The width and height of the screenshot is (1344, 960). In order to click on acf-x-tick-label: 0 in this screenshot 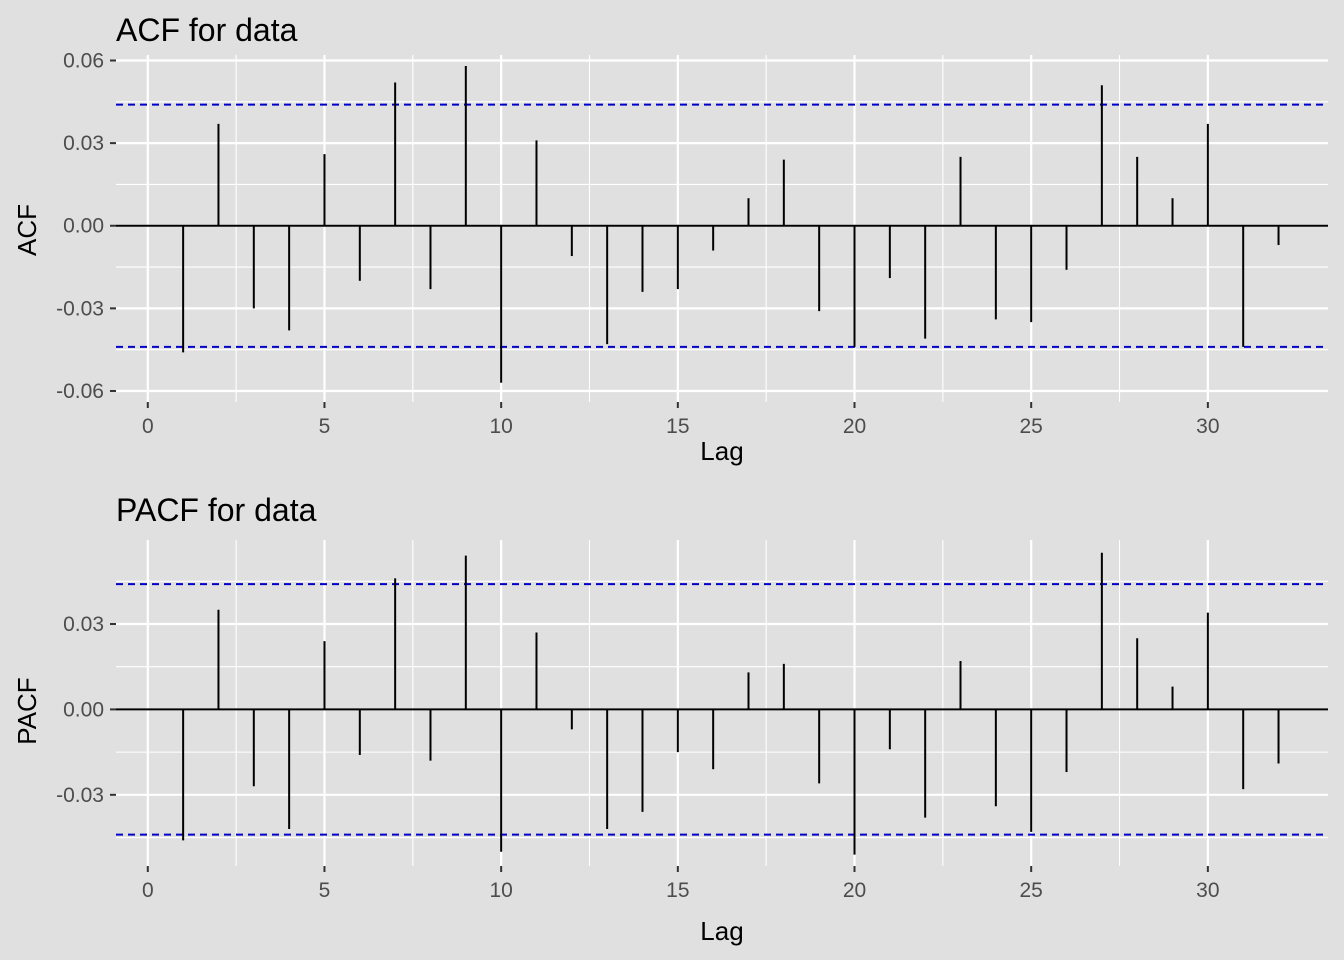, I will do `click(148, 426)`.